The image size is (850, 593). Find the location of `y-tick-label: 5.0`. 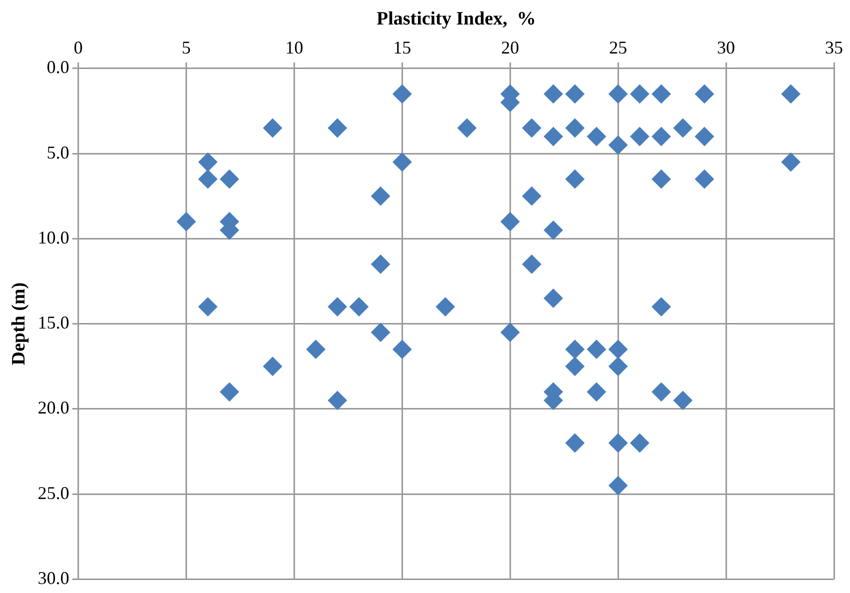

y-tick-label: 5.0 is located at coordinates (58, 152).